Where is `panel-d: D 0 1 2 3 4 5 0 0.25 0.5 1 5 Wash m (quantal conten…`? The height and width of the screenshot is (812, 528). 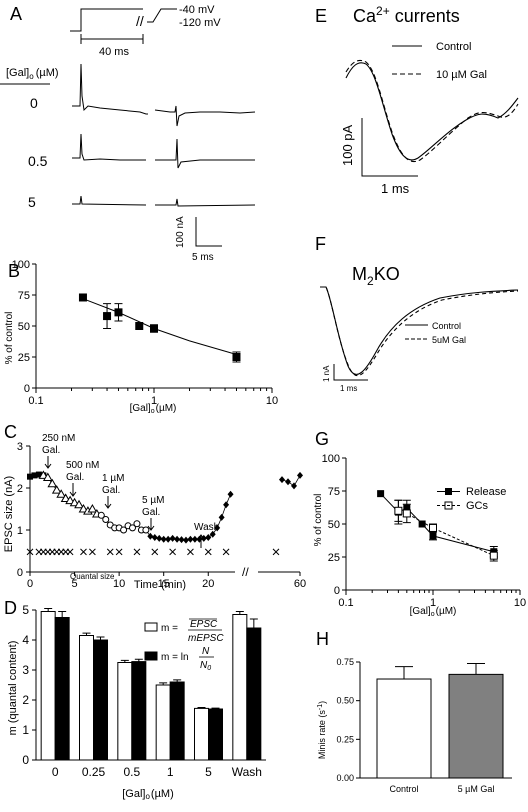 panel-d: D 0 1 2 3 4 5 0 0.25 0.5 1 5 Wash m (quantal conten… is located at coordinates (135, 699).